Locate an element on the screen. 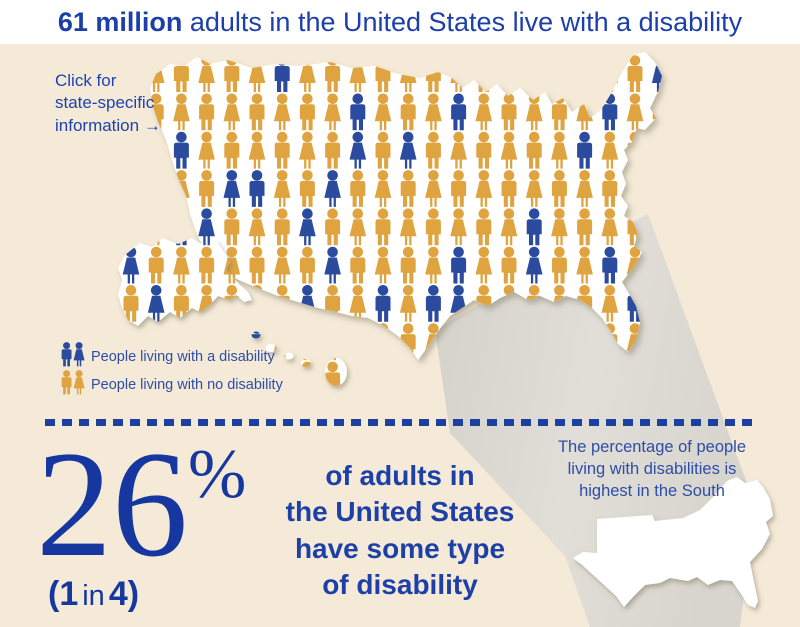 The image size is (800, 627). stat-sub-mid: in is located at coordinates (93, 595).